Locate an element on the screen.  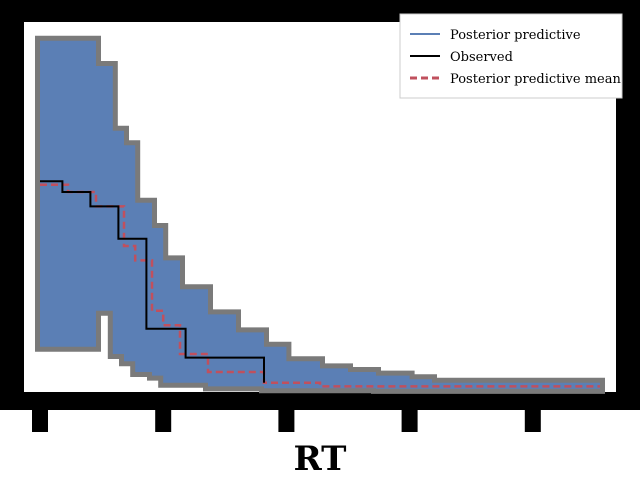
legend-label-posterior-predictive: Posterior predictive is located at coordinates (515, 35).